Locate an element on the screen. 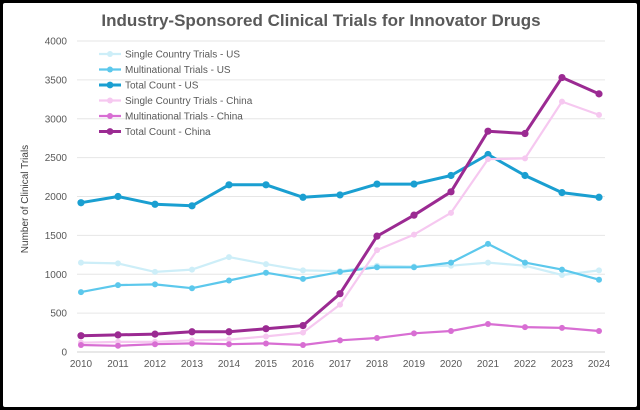  y-tick-label: 1500 is located at coordinates (56, 236).